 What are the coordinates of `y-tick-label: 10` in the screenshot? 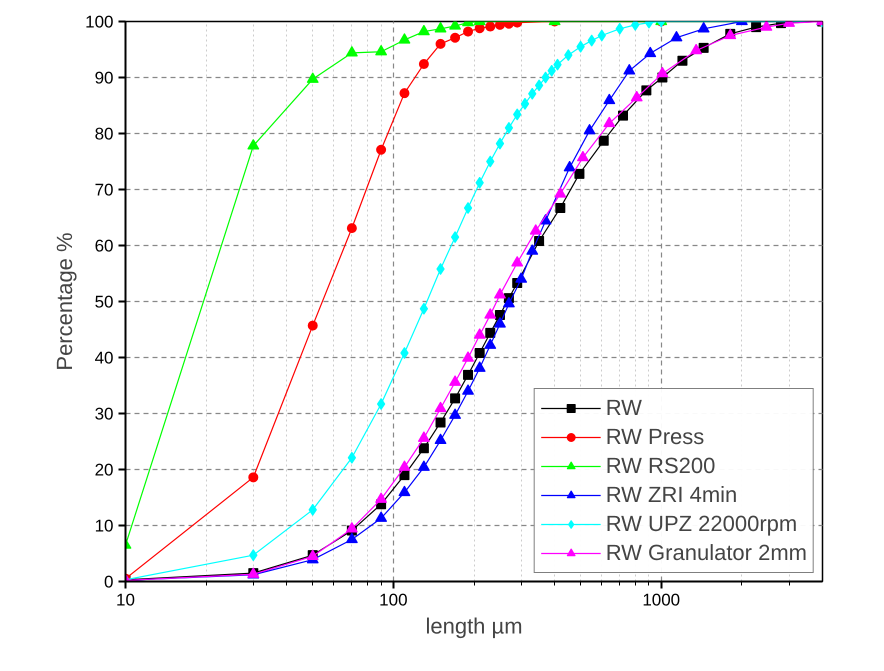 It's located at (104, 526).